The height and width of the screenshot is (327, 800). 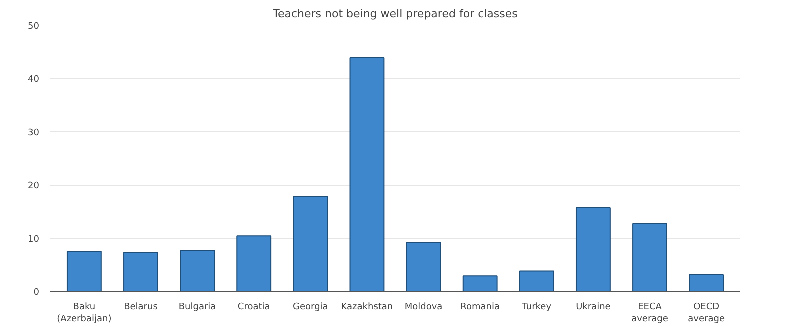 I want to click on y-tick-label: 40, so click(x=34, y=80).